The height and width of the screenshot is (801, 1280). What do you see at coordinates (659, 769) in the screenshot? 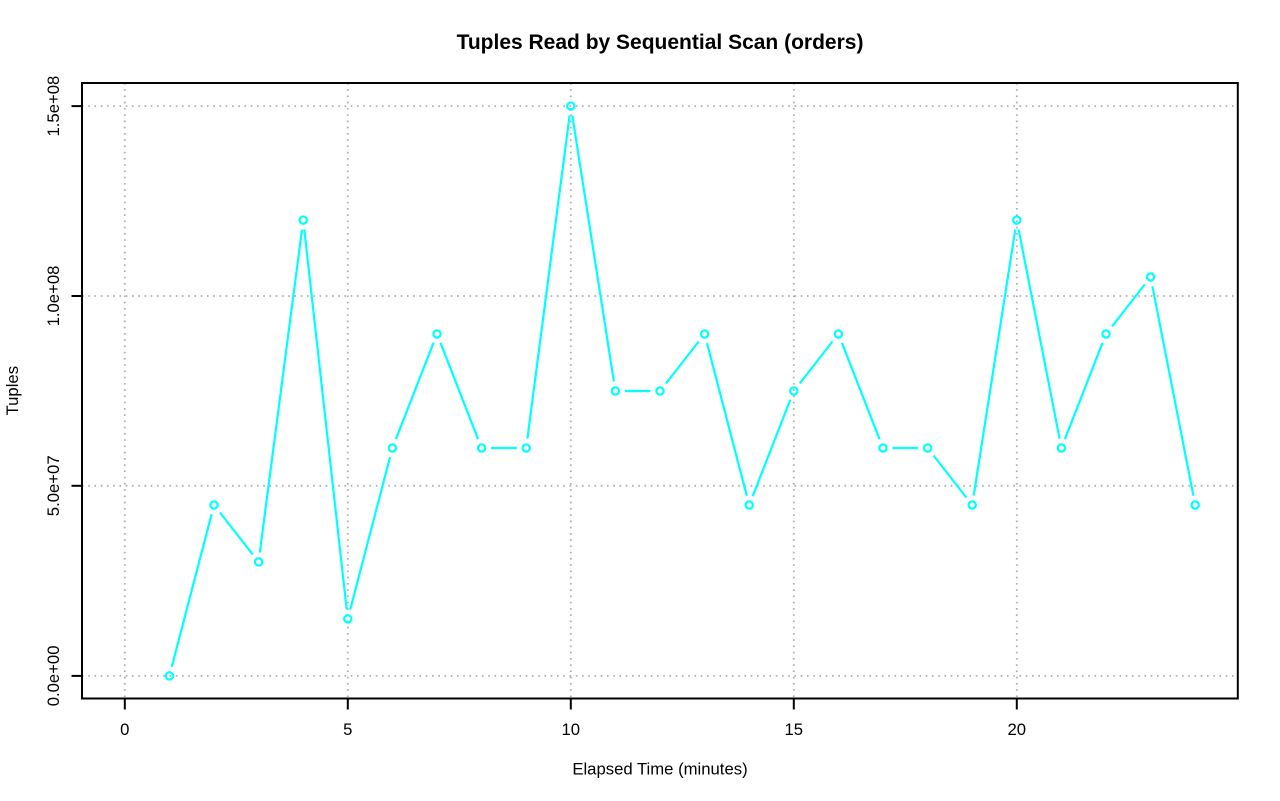
I see `svg-text: Elapsed Time (minutes)` at bounding box center [659, 769].